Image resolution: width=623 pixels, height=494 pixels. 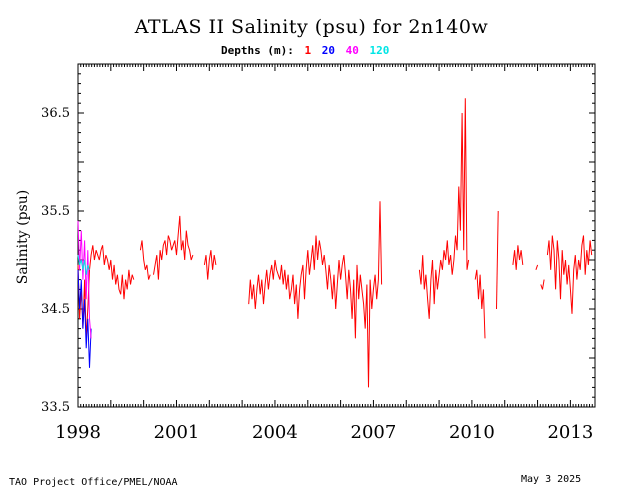 I want to click on chart-title: ATLAS II Salinity (psu) for 2n140w, so click(x=311, y=27).